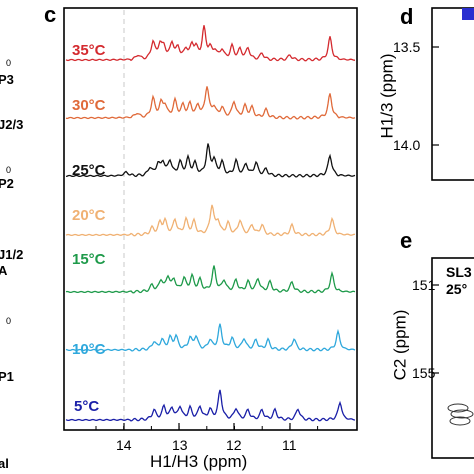  What do you see at coordinates (424, 373) in the screenshot?
I see `panel-e-ytick-155: 155` at bounding box center [424, 373].